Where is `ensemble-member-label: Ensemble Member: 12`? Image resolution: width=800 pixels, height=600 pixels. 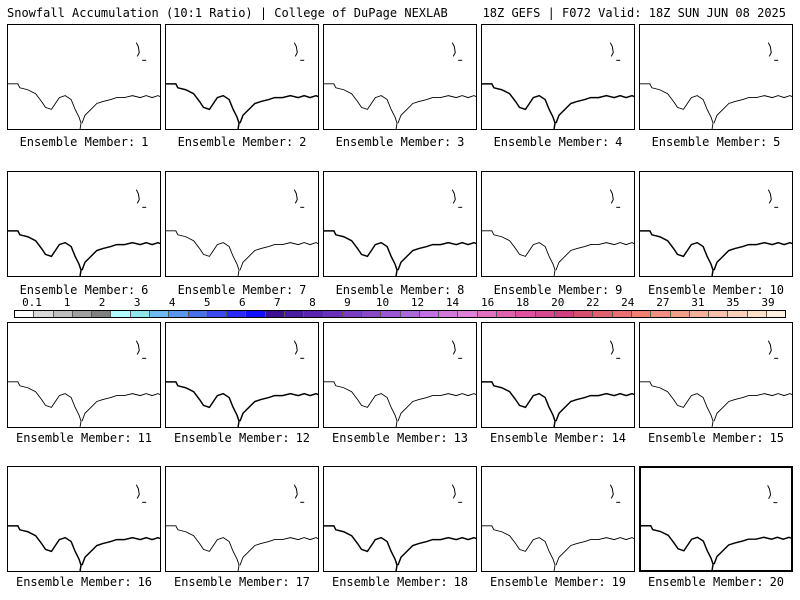
ensemble-member-label: Ensemble Member: 12 is located at coordinates (242, 438).